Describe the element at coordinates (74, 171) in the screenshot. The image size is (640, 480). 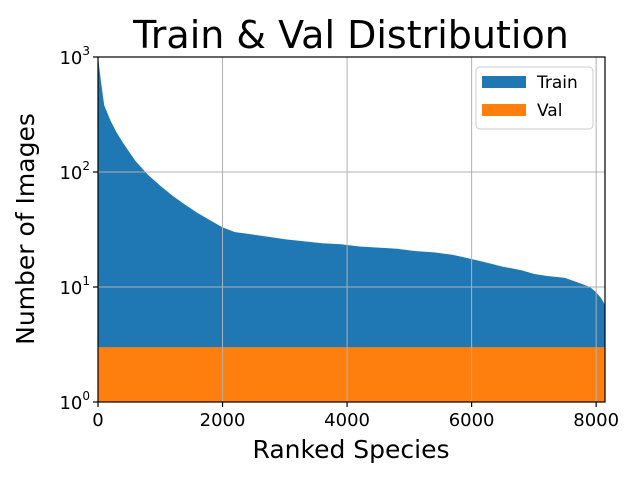
I see `y-tick-label: 10²` at that location.